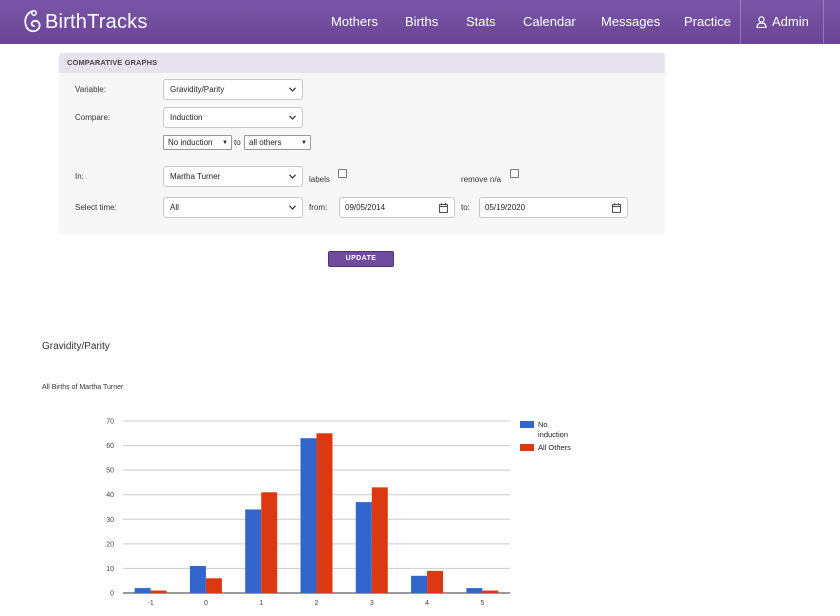 Image resolution: width=840 pixels, height=616 pixels. What do you see at coordinates (110, 520) in the screenshot?
I see `y-tick-label: 30` at bounding box center [110, 520].